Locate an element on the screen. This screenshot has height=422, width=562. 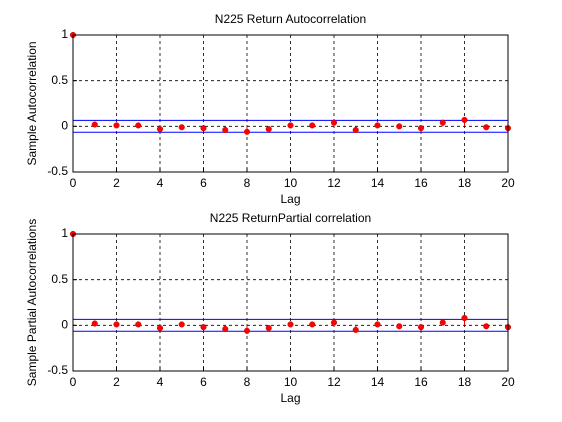
y-axis-label: Sample Autocorrelation is located at coordinates (32, 103).